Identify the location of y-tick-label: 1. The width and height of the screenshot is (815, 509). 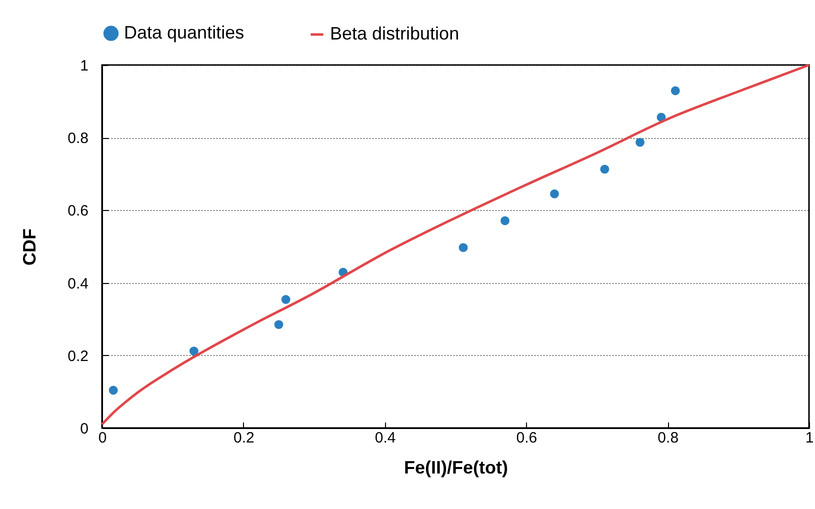
(84, 66).